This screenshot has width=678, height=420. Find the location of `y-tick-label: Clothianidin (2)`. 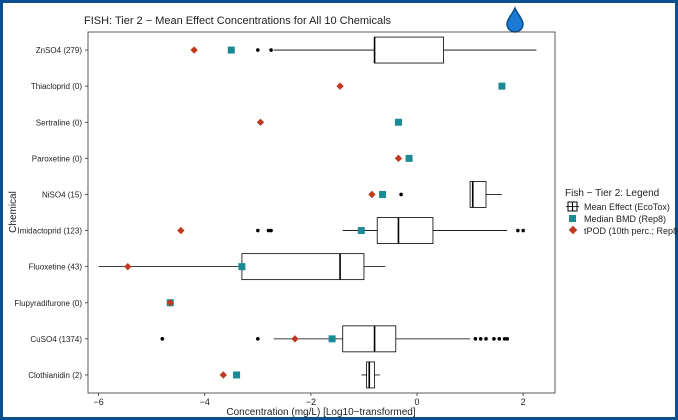

y-tick-label: Clothianidin (2) is located at coordinates (55, 375).